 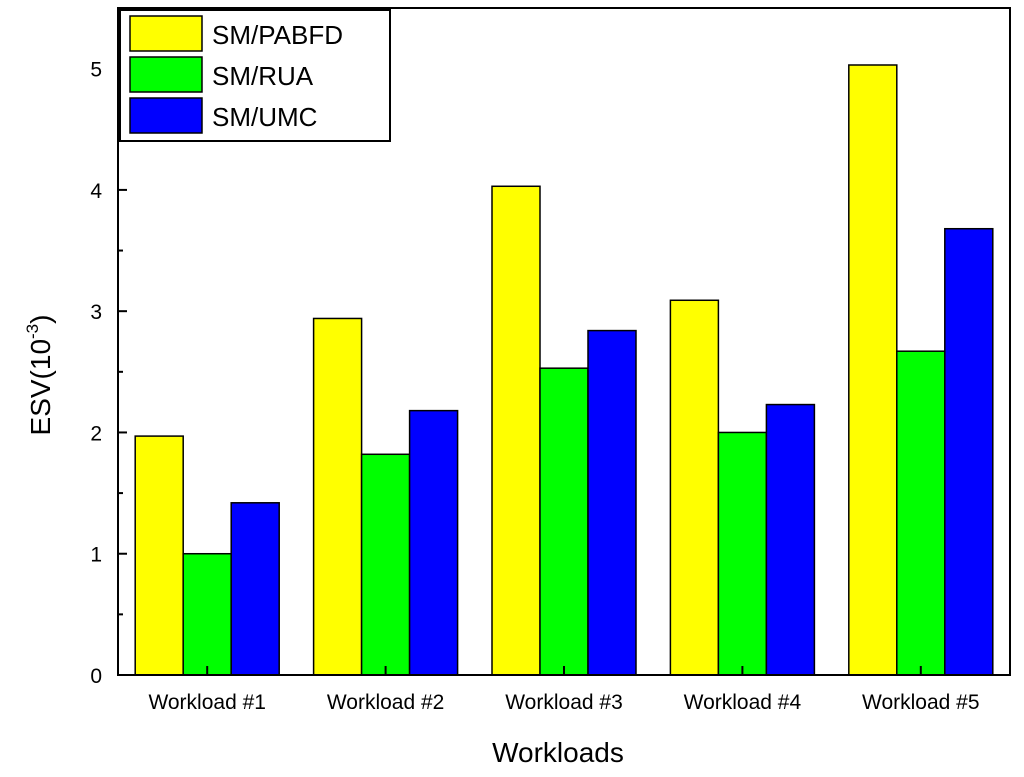 What do you see at coordinates (108, 347) in the screenshot?
I see `y-axis: 0 1 2 3 4 5` at bounding box center [108, 347].